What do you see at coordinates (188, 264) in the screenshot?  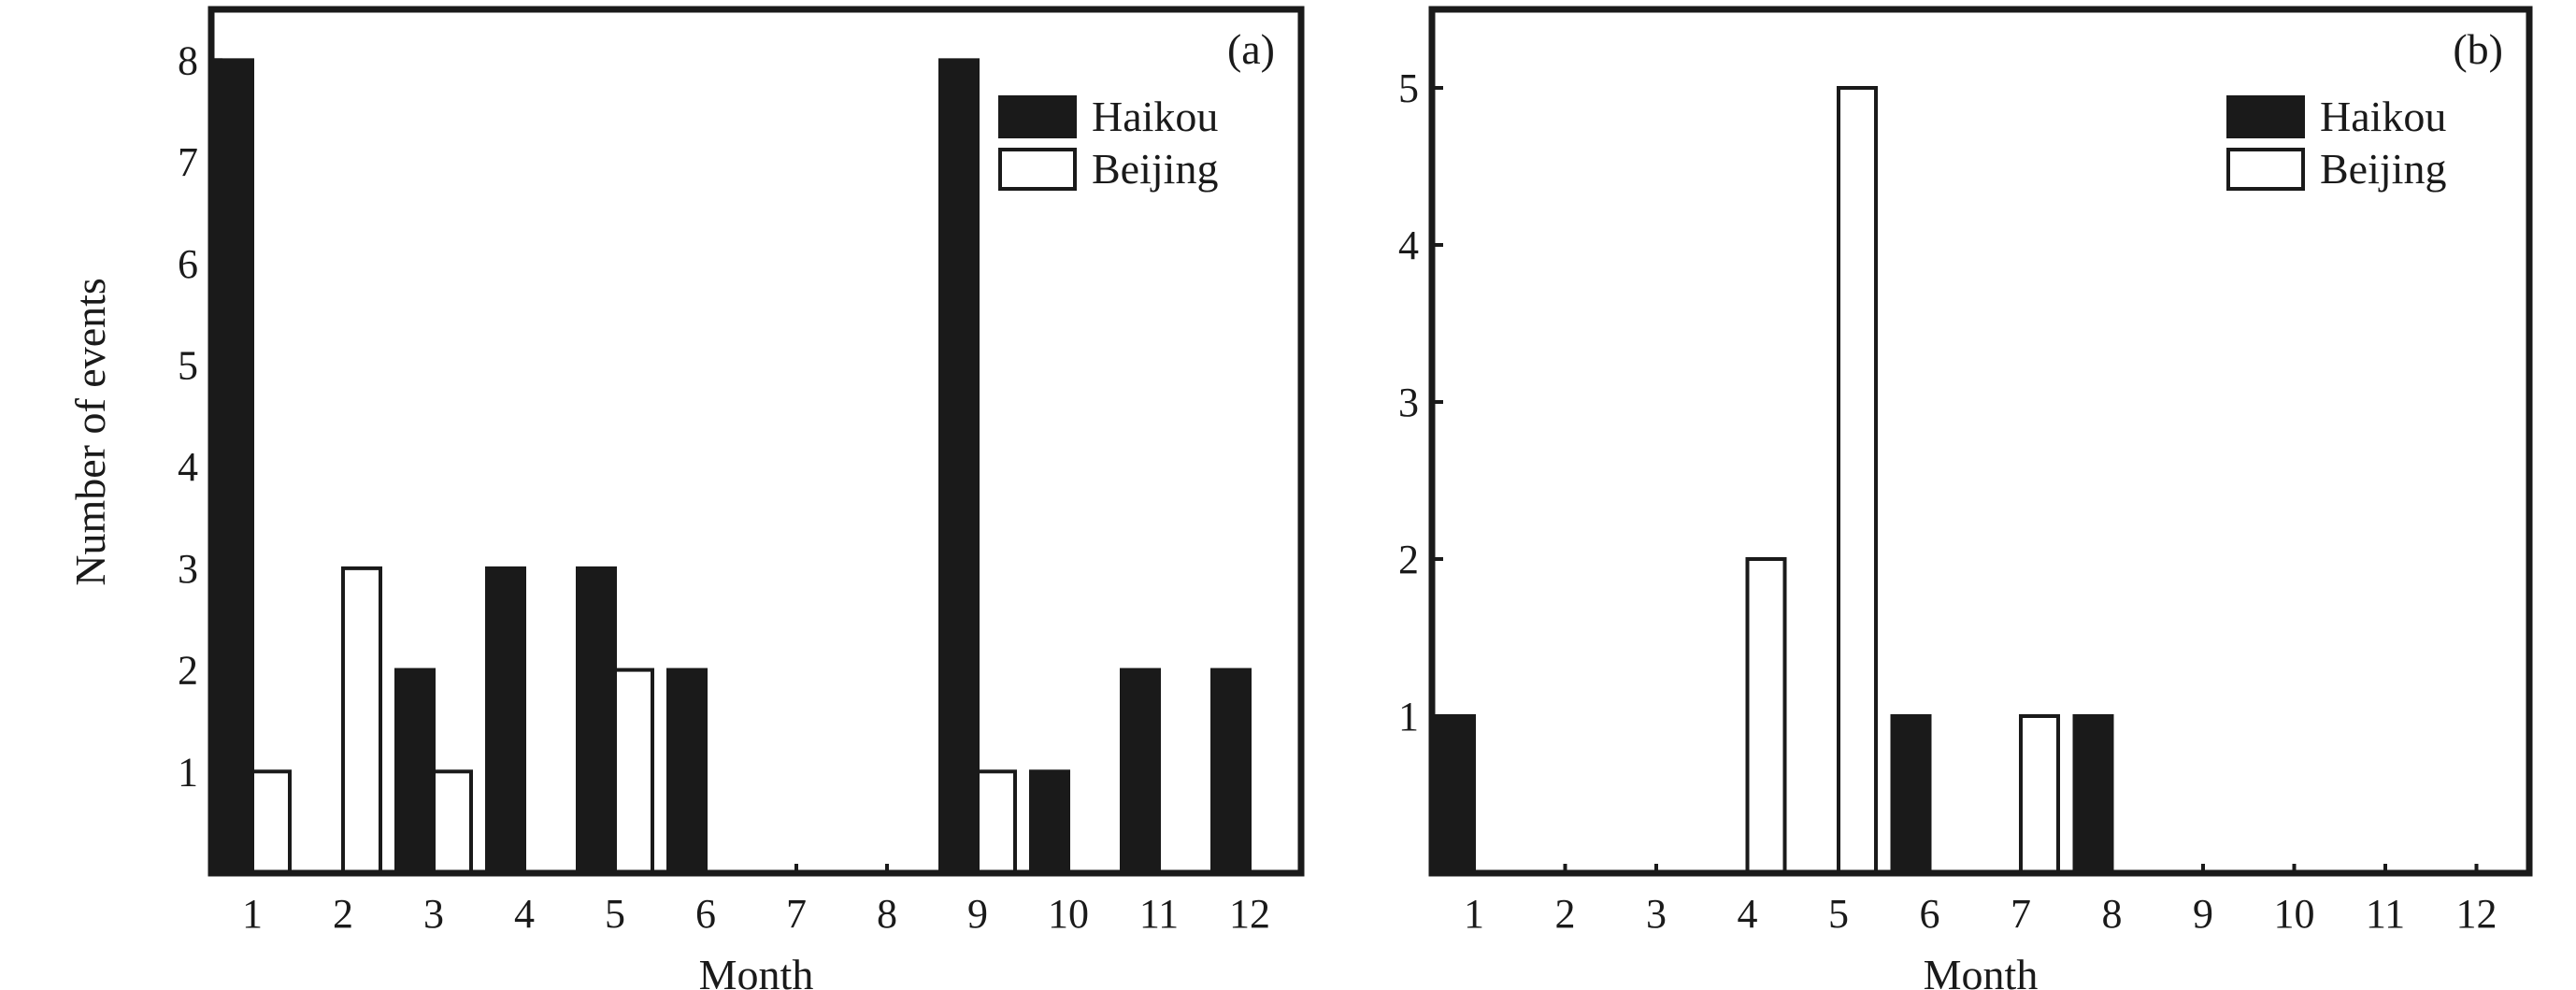 I see `y-tick-label: 6` at bounding box center [188, 264].